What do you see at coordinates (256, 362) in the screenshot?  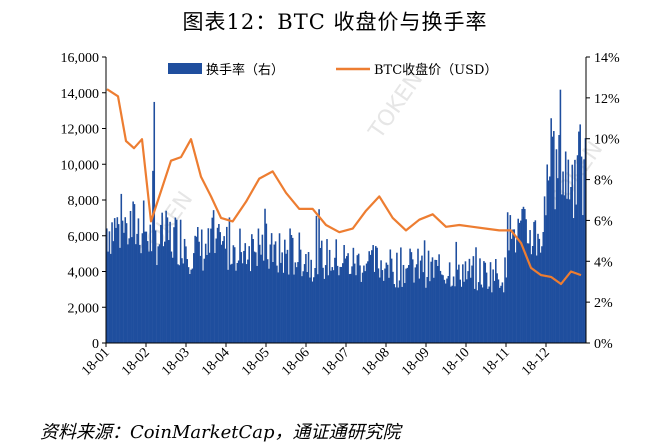 I see `x-tick-label: 18-05` at bounding box center [256, 362].